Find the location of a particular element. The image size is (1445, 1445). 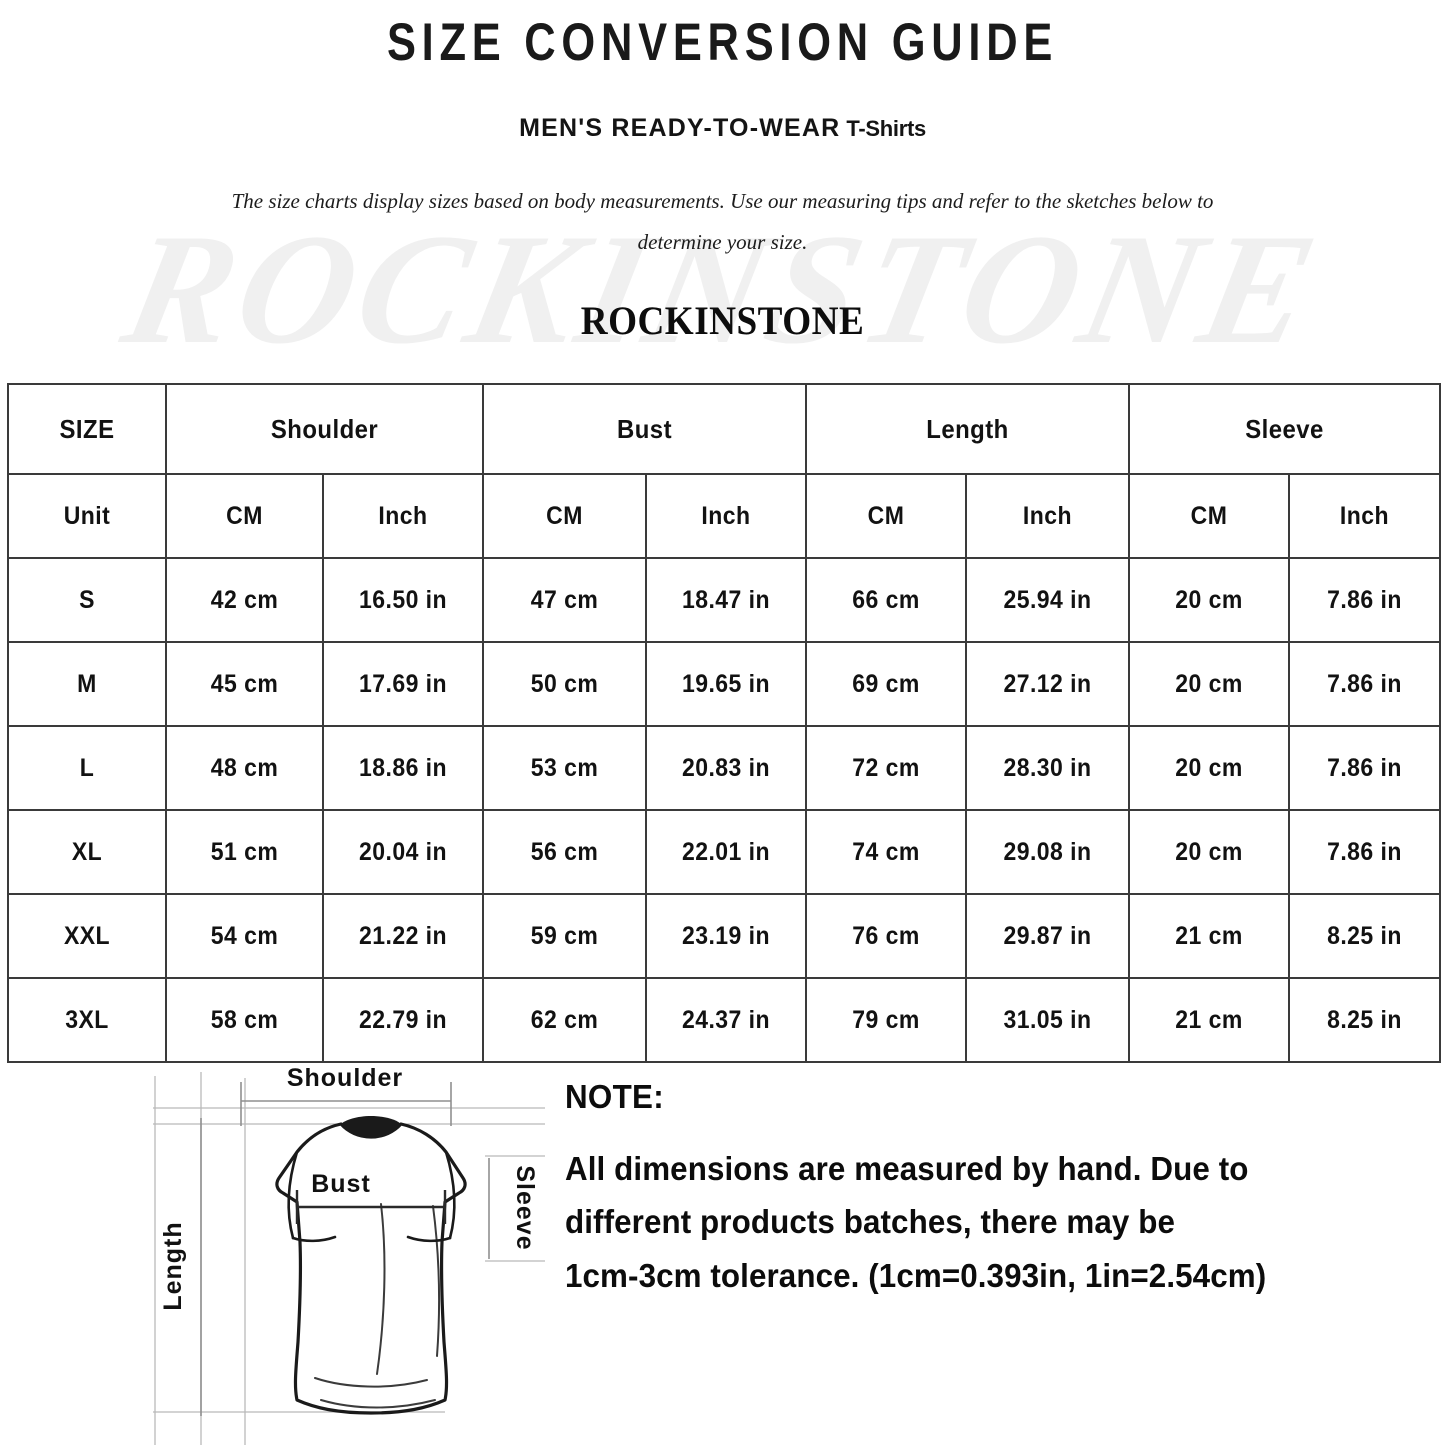

cell-shoulder-cm: 42 cm is located at coordinates (244, 600).